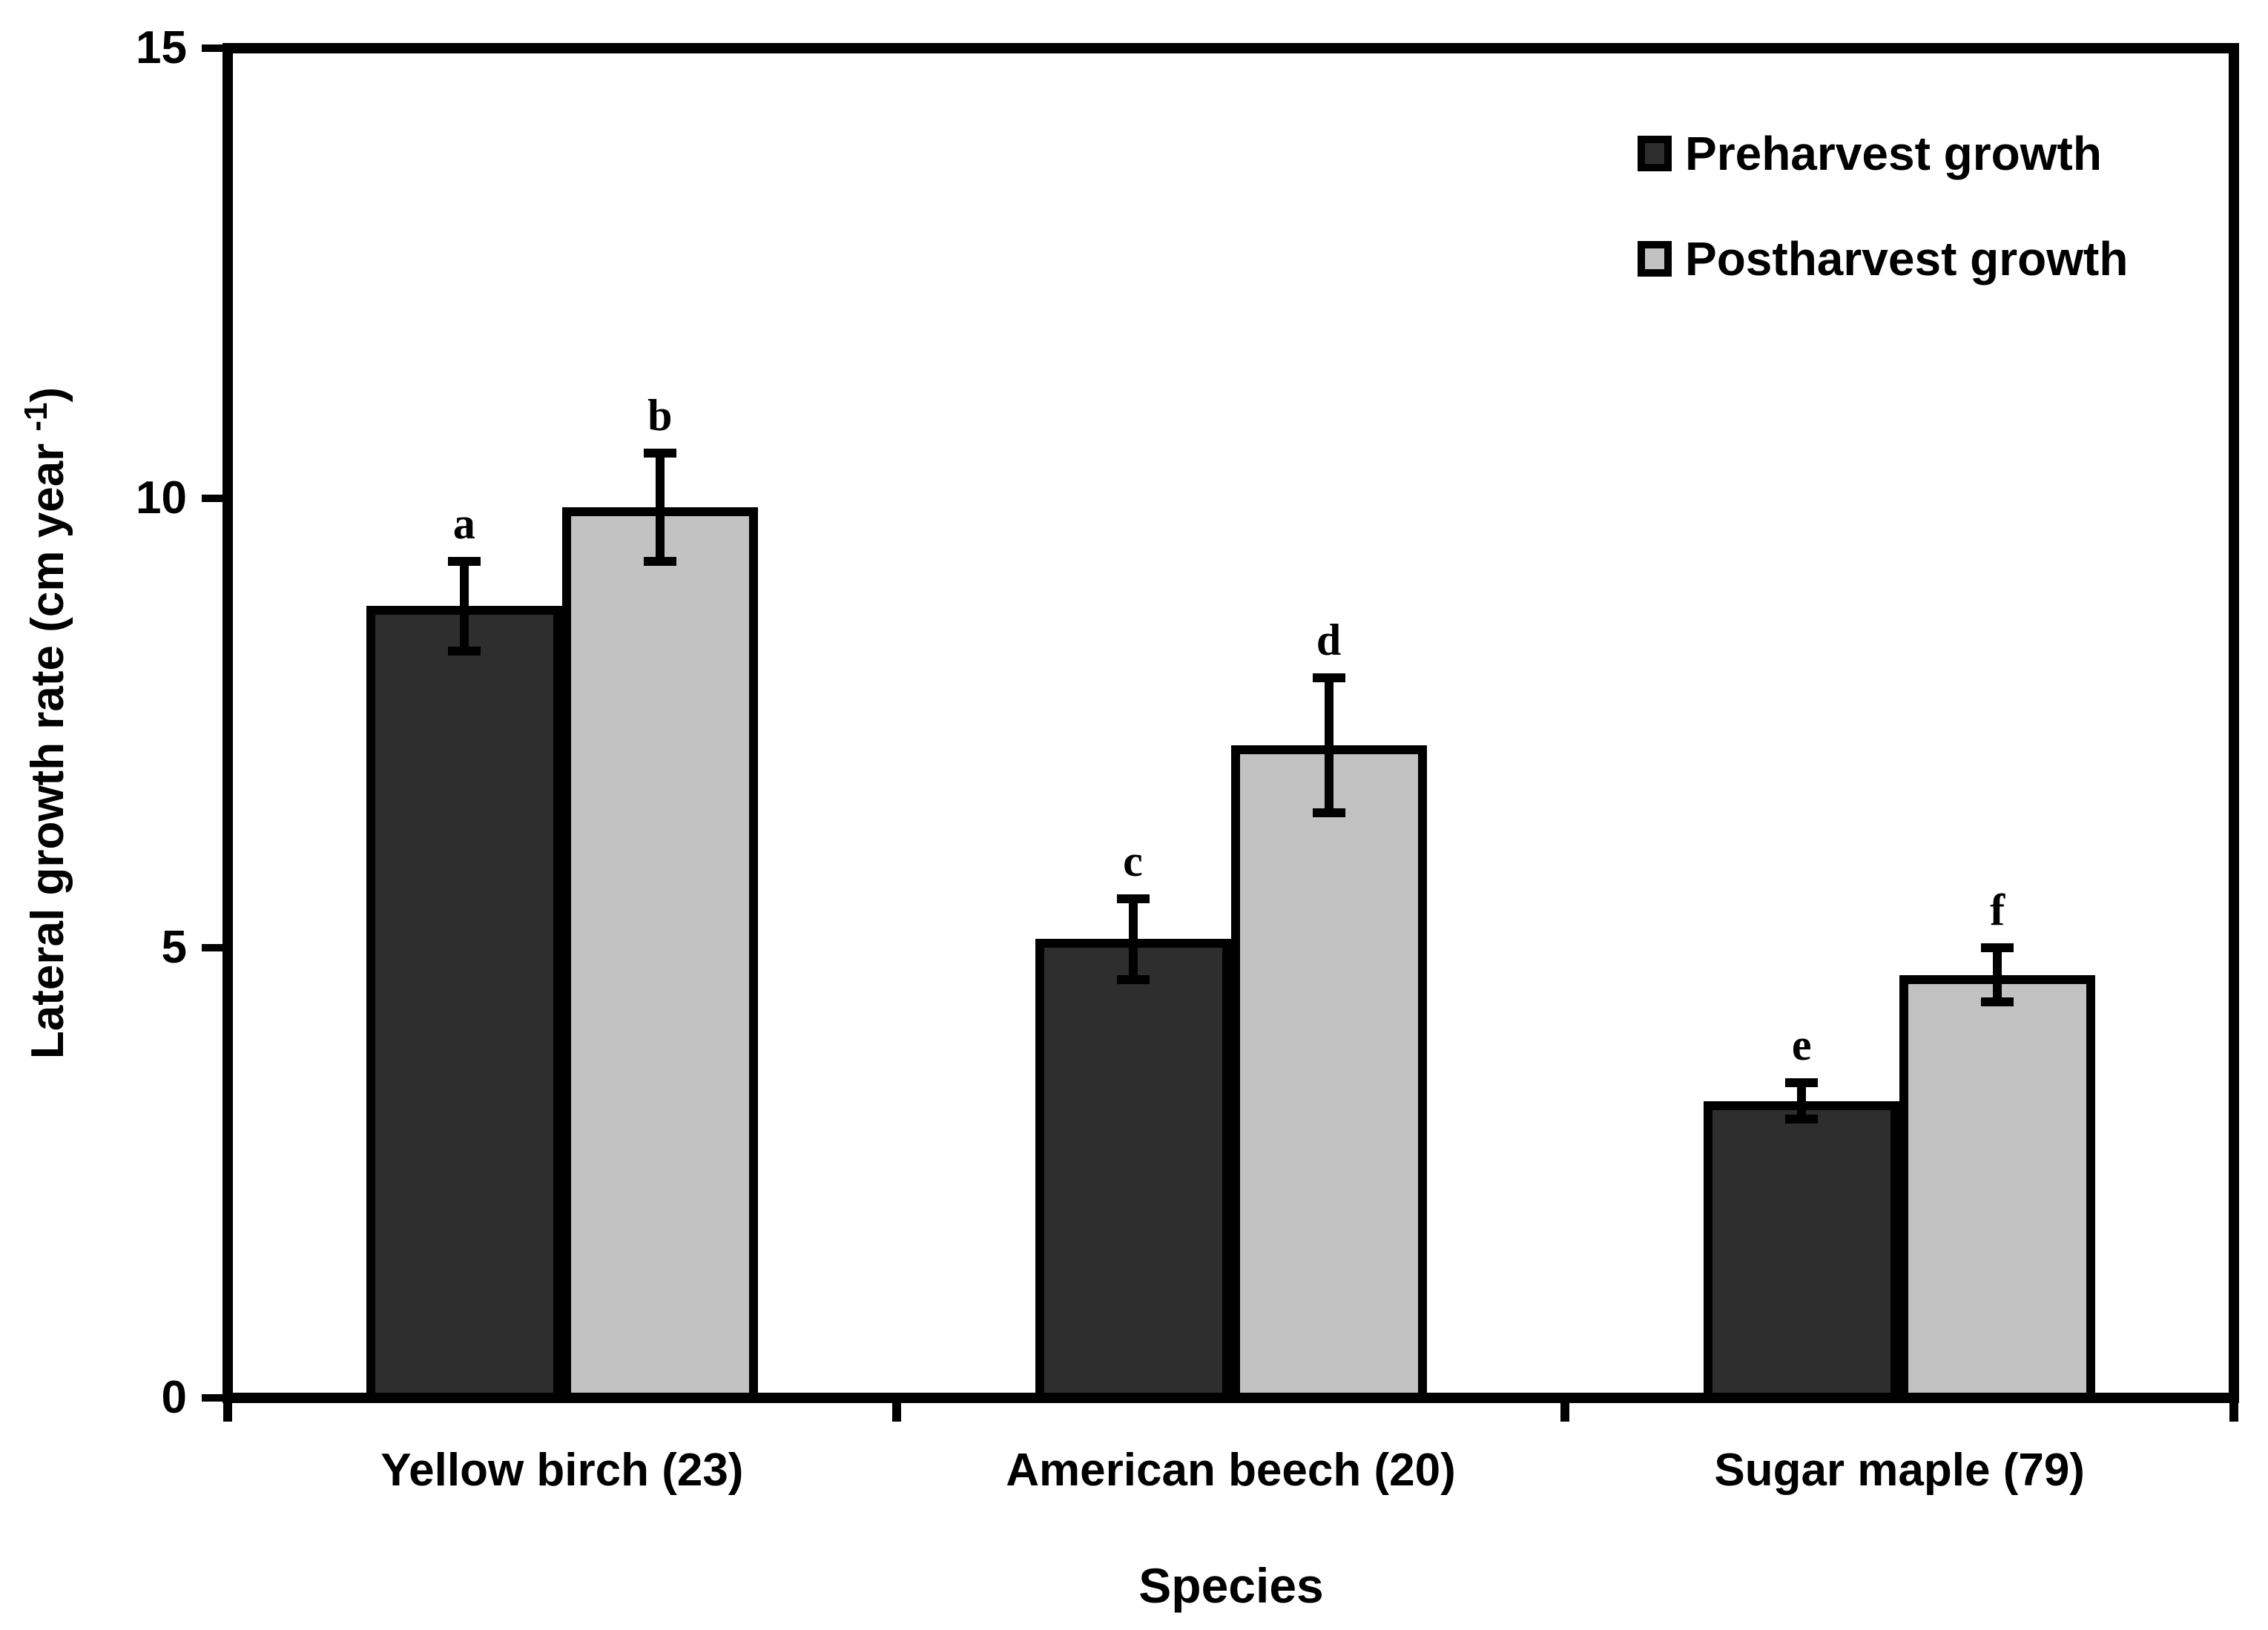 The height and width of the screenshot is (1630, 2268). Describe the element at coordinates (1899, 1470) in the screenshot. I see `category-label: Sugar maple (79)` at that location.